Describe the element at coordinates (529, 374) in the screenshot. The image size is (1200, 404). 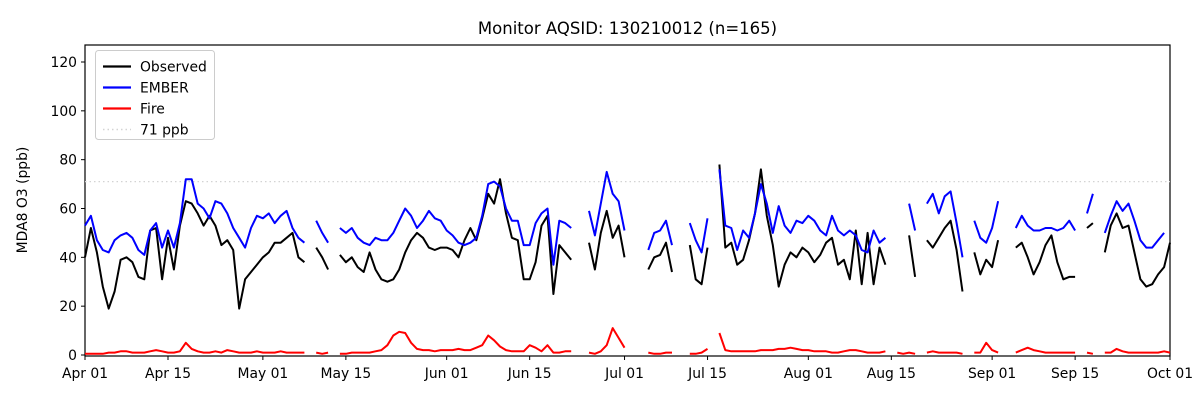
I see `x-tick-label: Jun 15` at that location.